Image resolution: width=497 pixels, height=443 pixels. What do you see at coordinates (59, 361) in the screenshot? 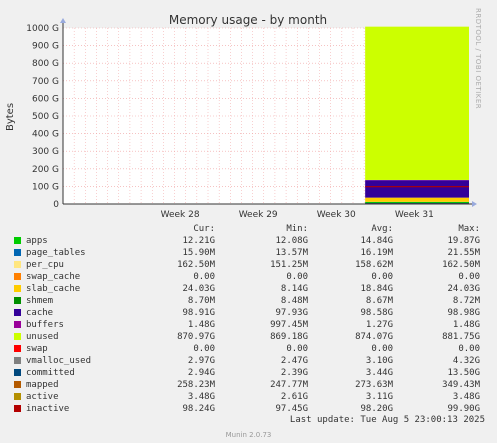
I see `legend-name: vmalloc_used` at bounding box center [59, 361].